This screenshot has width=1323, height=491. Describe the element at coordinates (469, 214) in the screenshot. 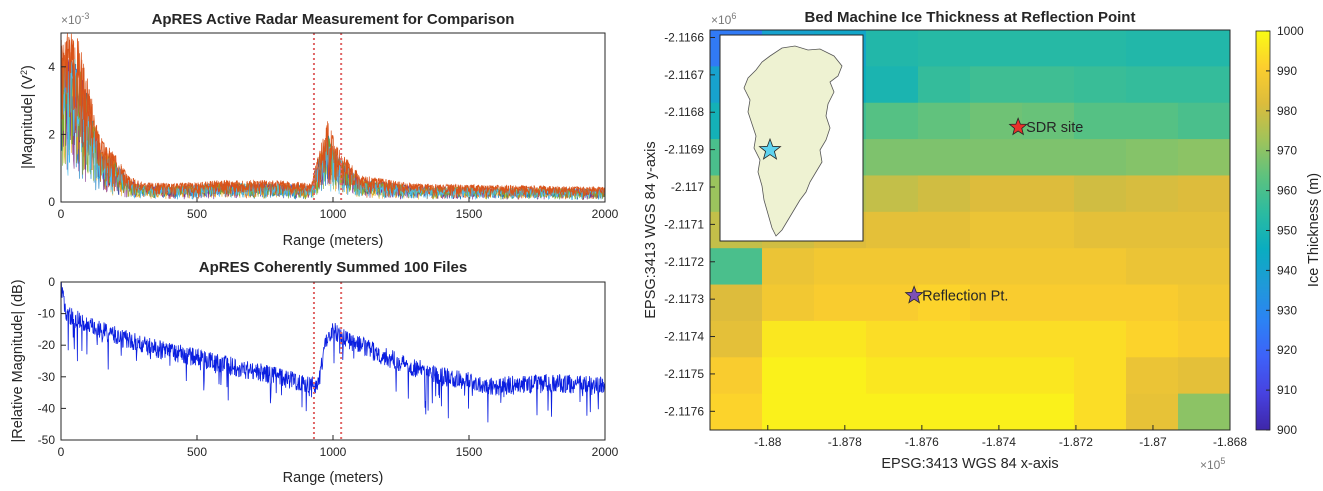

I see `x-tick-label: 1500` at that location.